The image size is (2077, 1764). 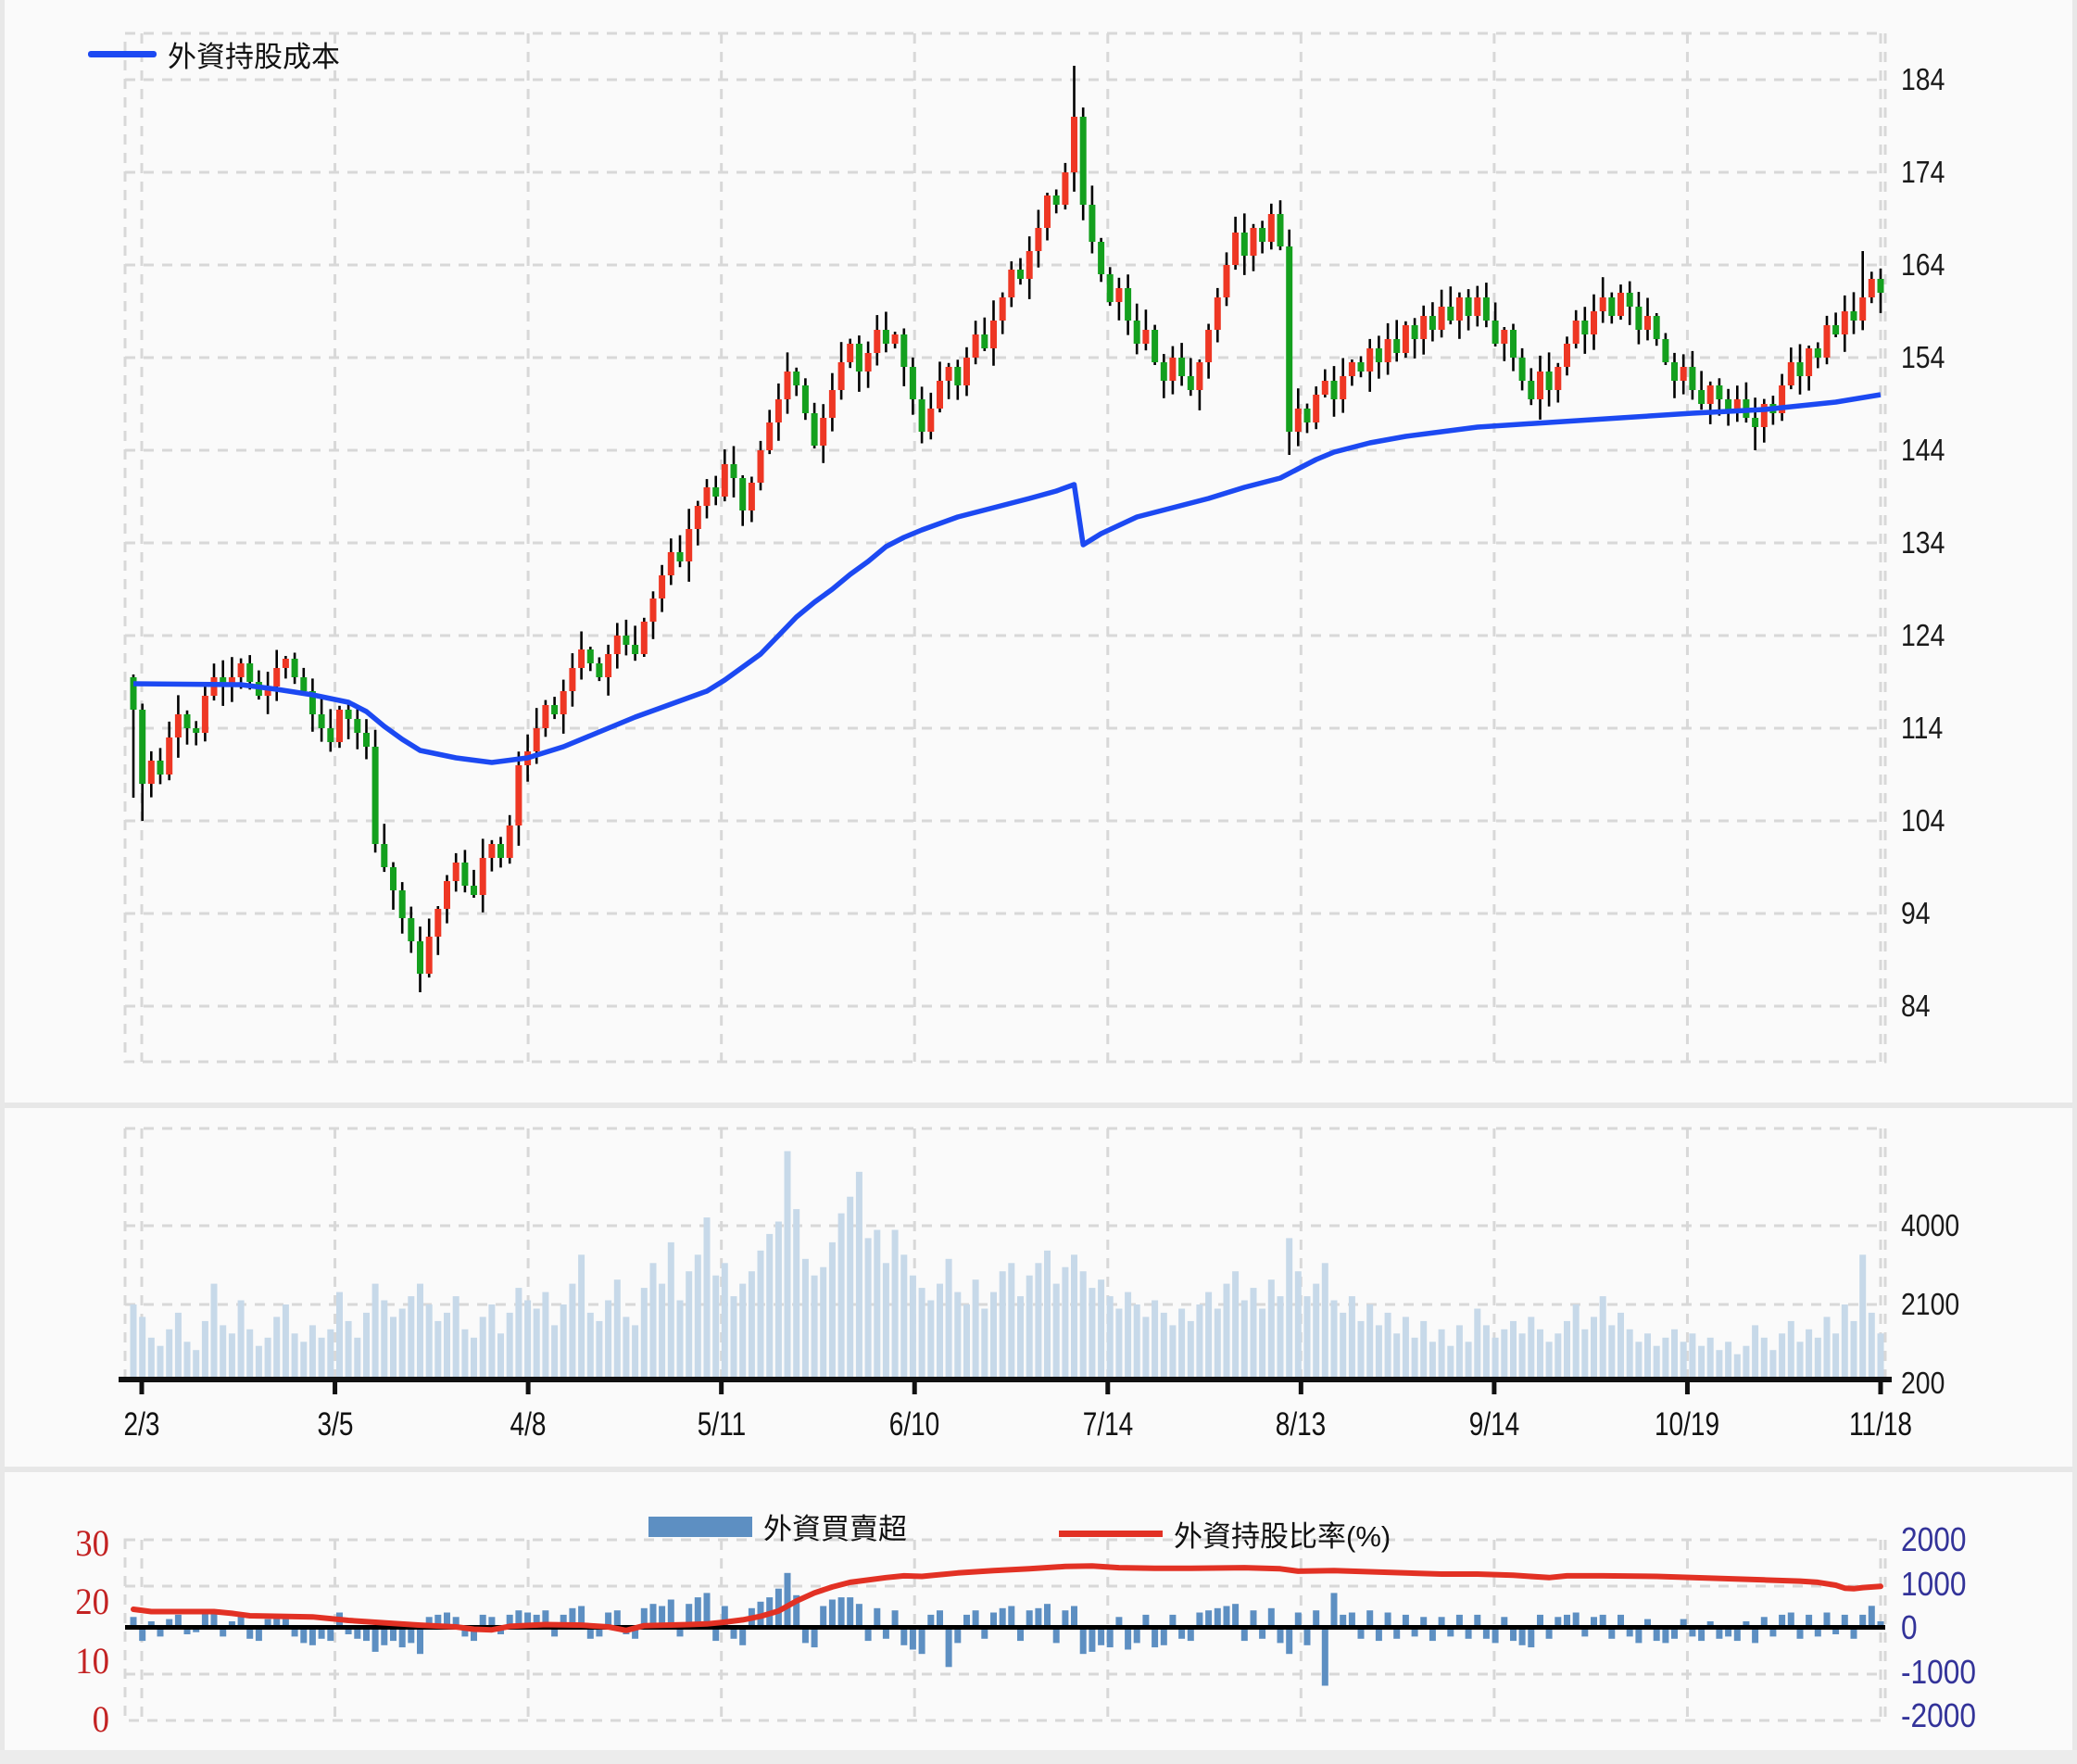 I want to click on date-label: 10/19, so click(x=1687, y=1424).